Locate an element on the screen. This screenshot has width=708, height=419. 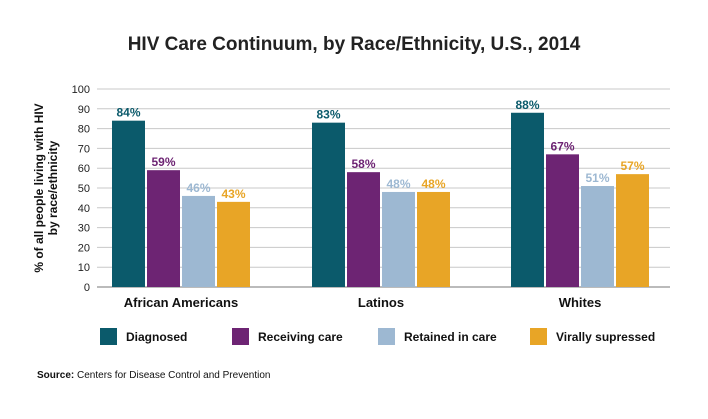
y-tick-label: 70 is located at coordinates (84, 149).